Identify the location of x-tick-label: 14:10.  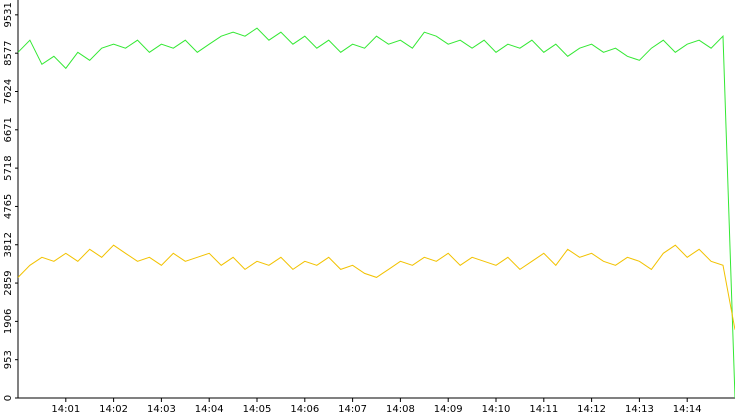
(496, 409).